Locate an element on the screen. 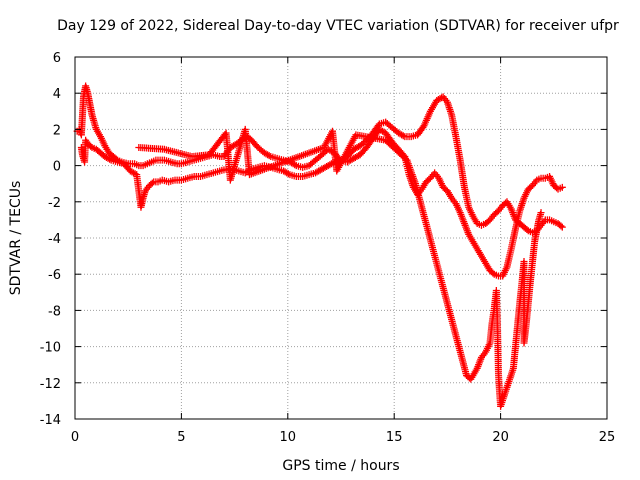 The height and width of the screenshot is (480, 640). x-tick-label: 10 is located at coordinates (288, 437).